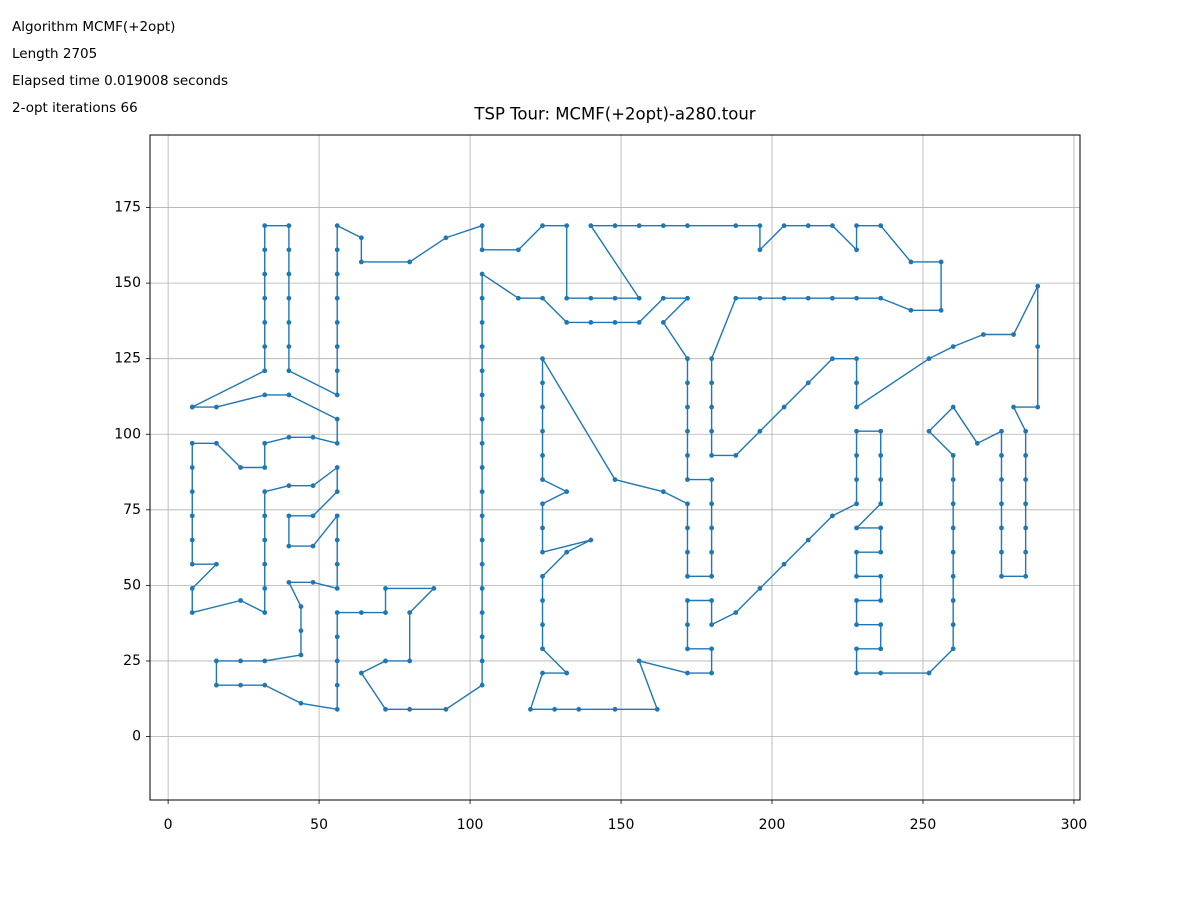  Describe the element at coordinates (132, 585) in the screenshot. I see `y-tick-label: 50` at that location.